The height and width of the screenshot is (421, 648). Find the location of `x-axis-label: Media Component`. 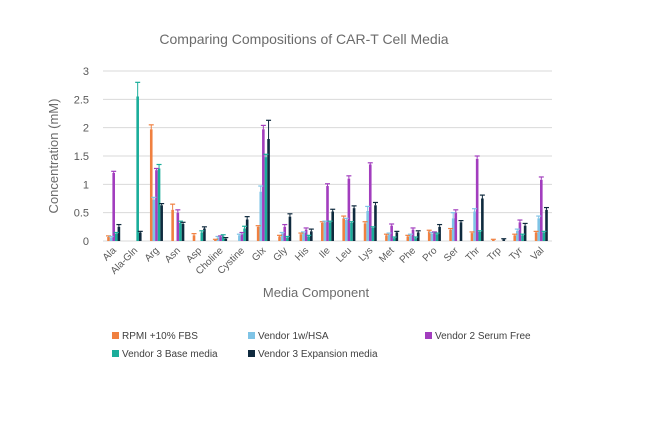

x-axis-label: Media Component is located at coordinates (316, 292).